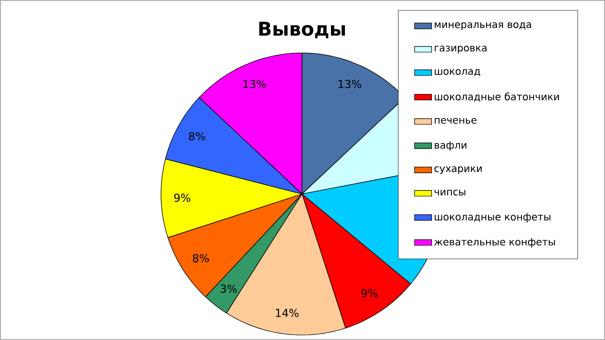 This screenshot has height=340, width=605. I want to click on legend-label: шоколадные конфеты, so click(492, 217).